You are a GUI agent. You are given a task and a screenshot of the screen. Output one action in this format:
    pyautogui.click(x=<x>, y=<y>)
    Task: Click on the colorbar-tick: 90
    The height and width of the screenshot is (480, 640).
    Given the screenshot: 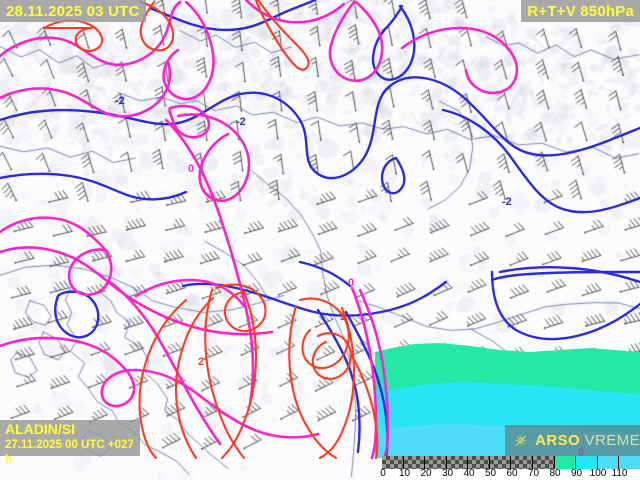 What is the action you would take?
    pyautogui.click(x=576, y=473)
    